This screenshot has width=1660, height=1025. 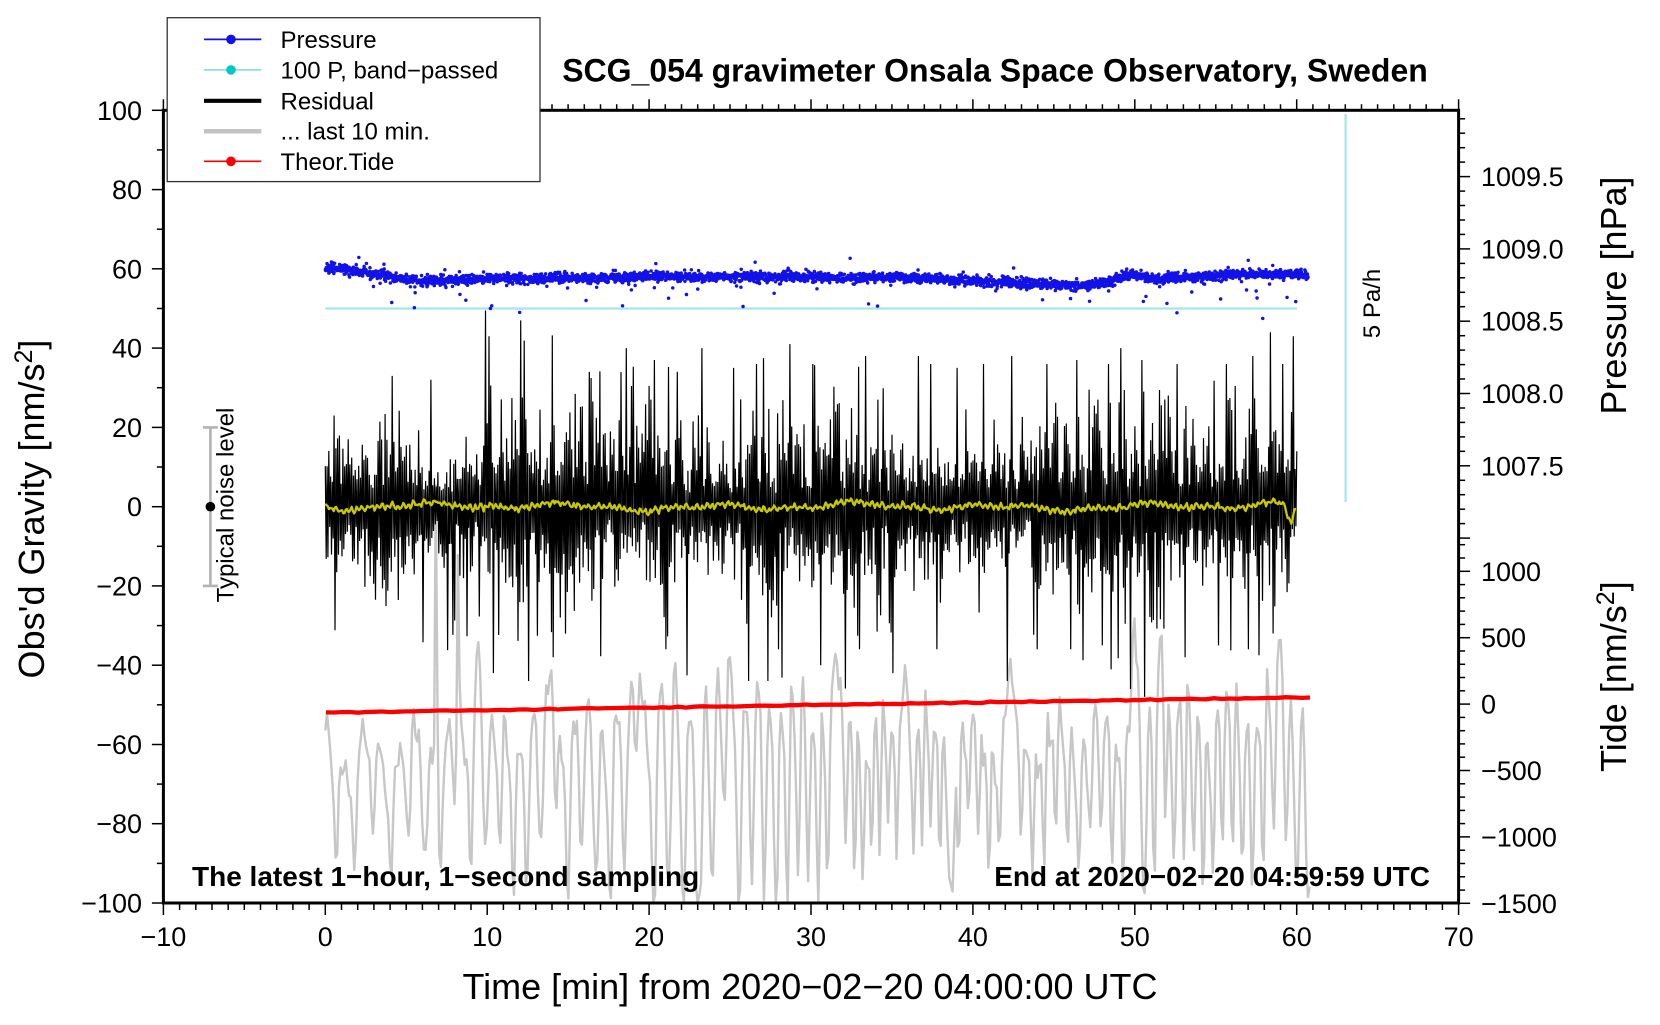 I want to click on svg-text: 100, so click(x=119, y=111).